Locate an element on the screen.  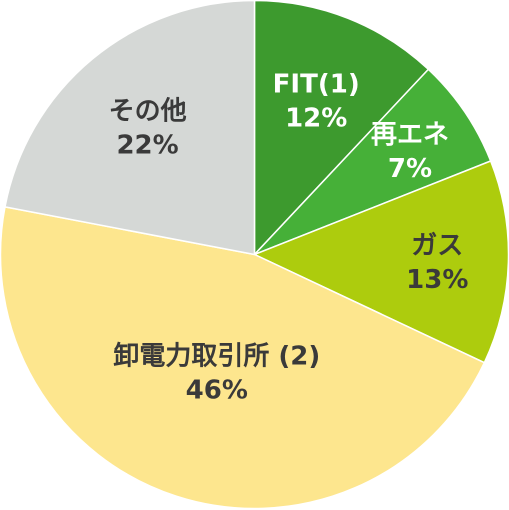
slice-value-fit: 12% is located at coordinates (316, 119).